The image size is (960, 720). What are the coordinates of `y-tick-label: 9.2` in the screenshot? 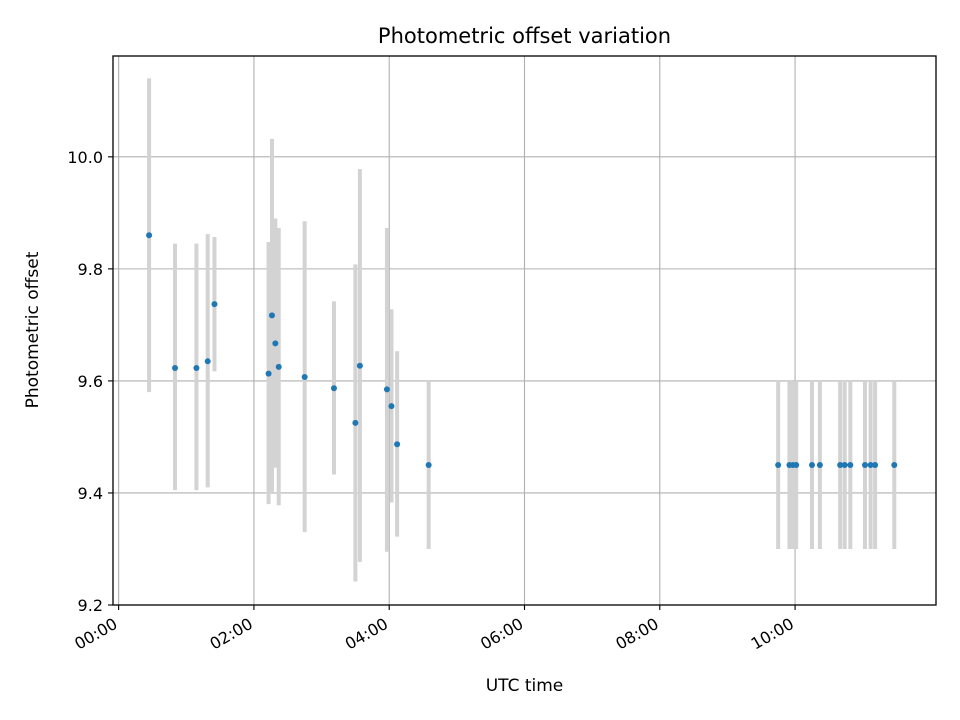 It's located at (90, 605).